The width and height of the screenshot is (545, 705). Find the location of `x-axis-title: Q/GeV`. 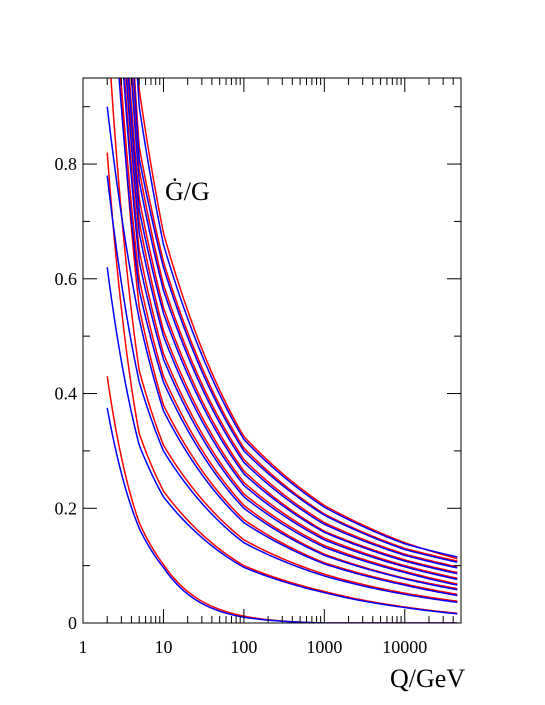

x-axis-title: Q/GeV is located at coordinates (427, 678).